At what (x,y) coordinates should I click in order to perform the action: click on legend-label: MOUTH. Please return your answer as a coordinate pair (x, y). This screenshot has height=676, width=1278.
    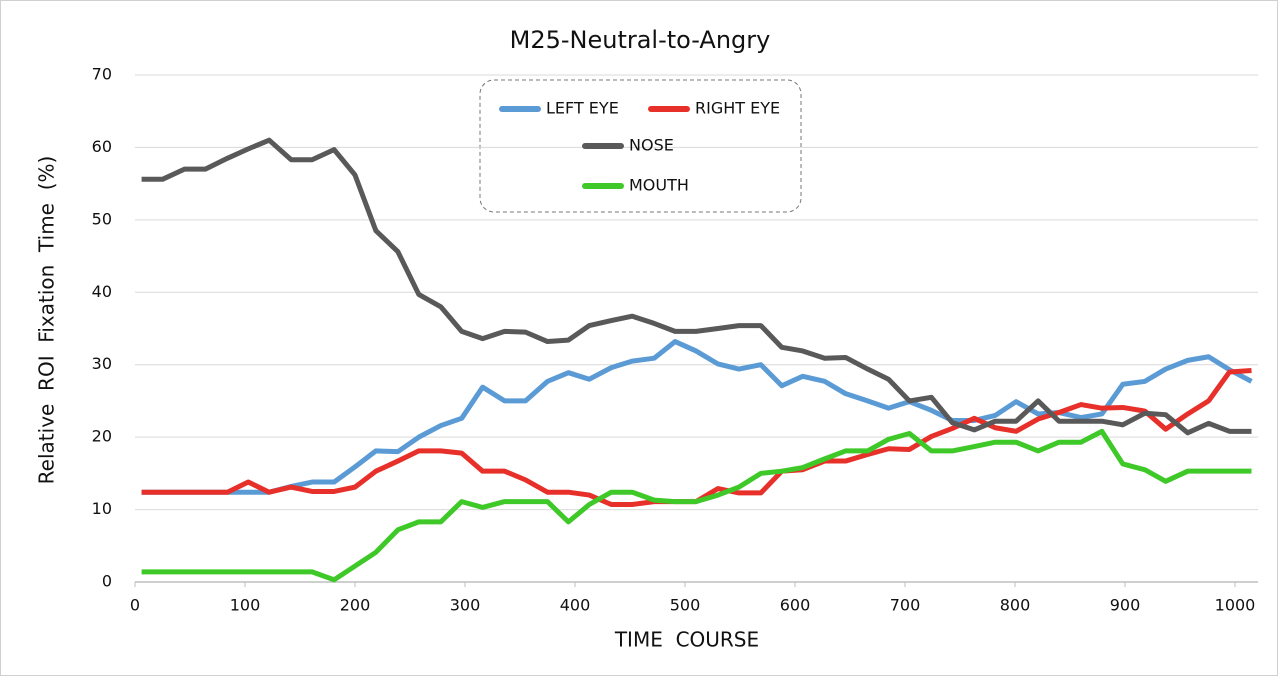
    Looking at the image, I should click on (659, 185).